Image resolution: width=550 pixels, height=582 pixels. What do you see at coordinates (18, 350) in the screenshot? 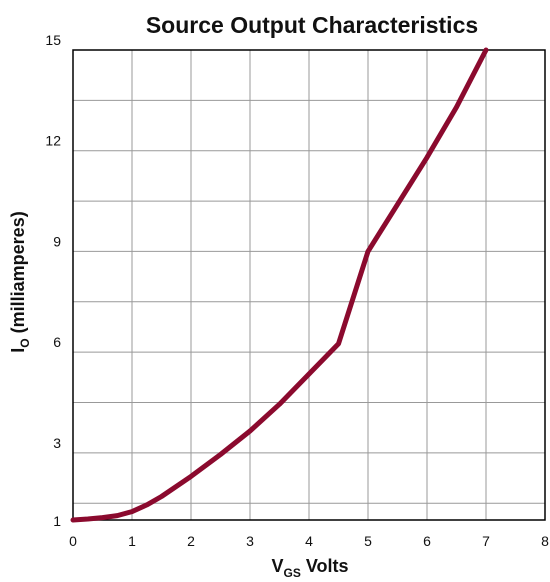
I see `y-axis-label-main: I` at bounding box center [18, 350].